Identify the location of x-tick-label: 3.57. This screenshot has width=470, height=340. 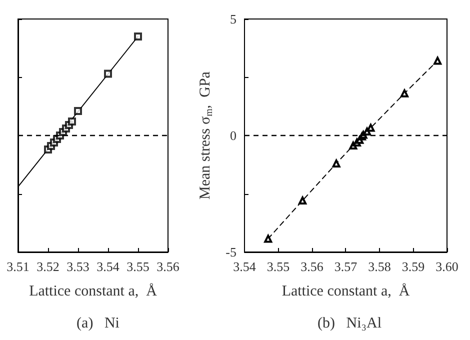
(346, 266).